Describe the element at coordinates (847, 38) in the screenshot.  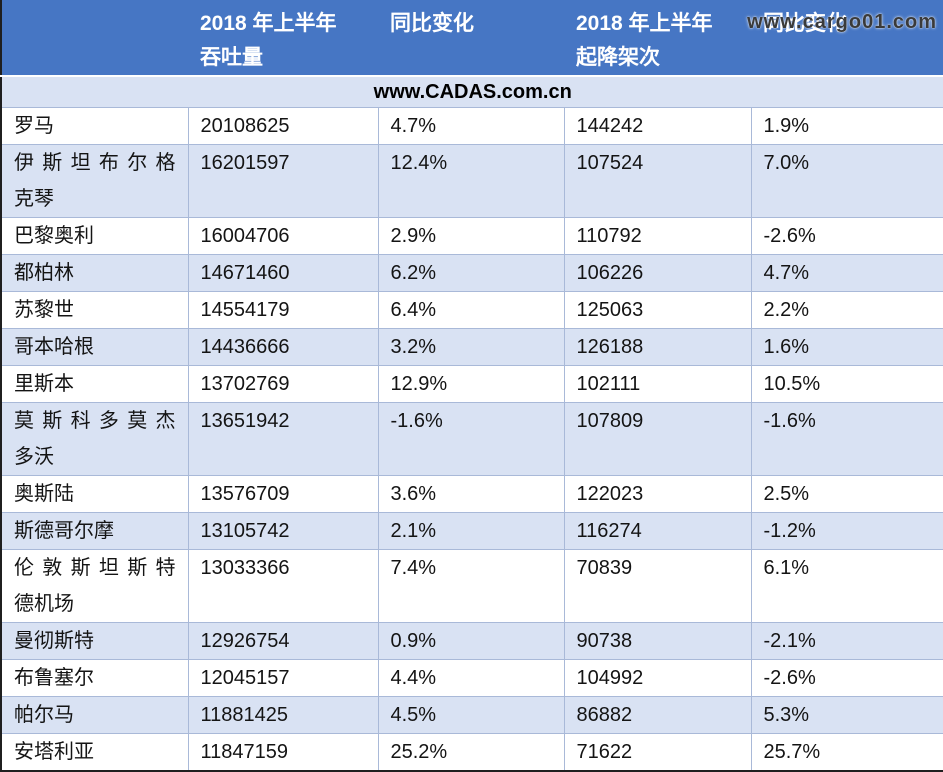
I see `header-movements-change: 同比变化` at that location.